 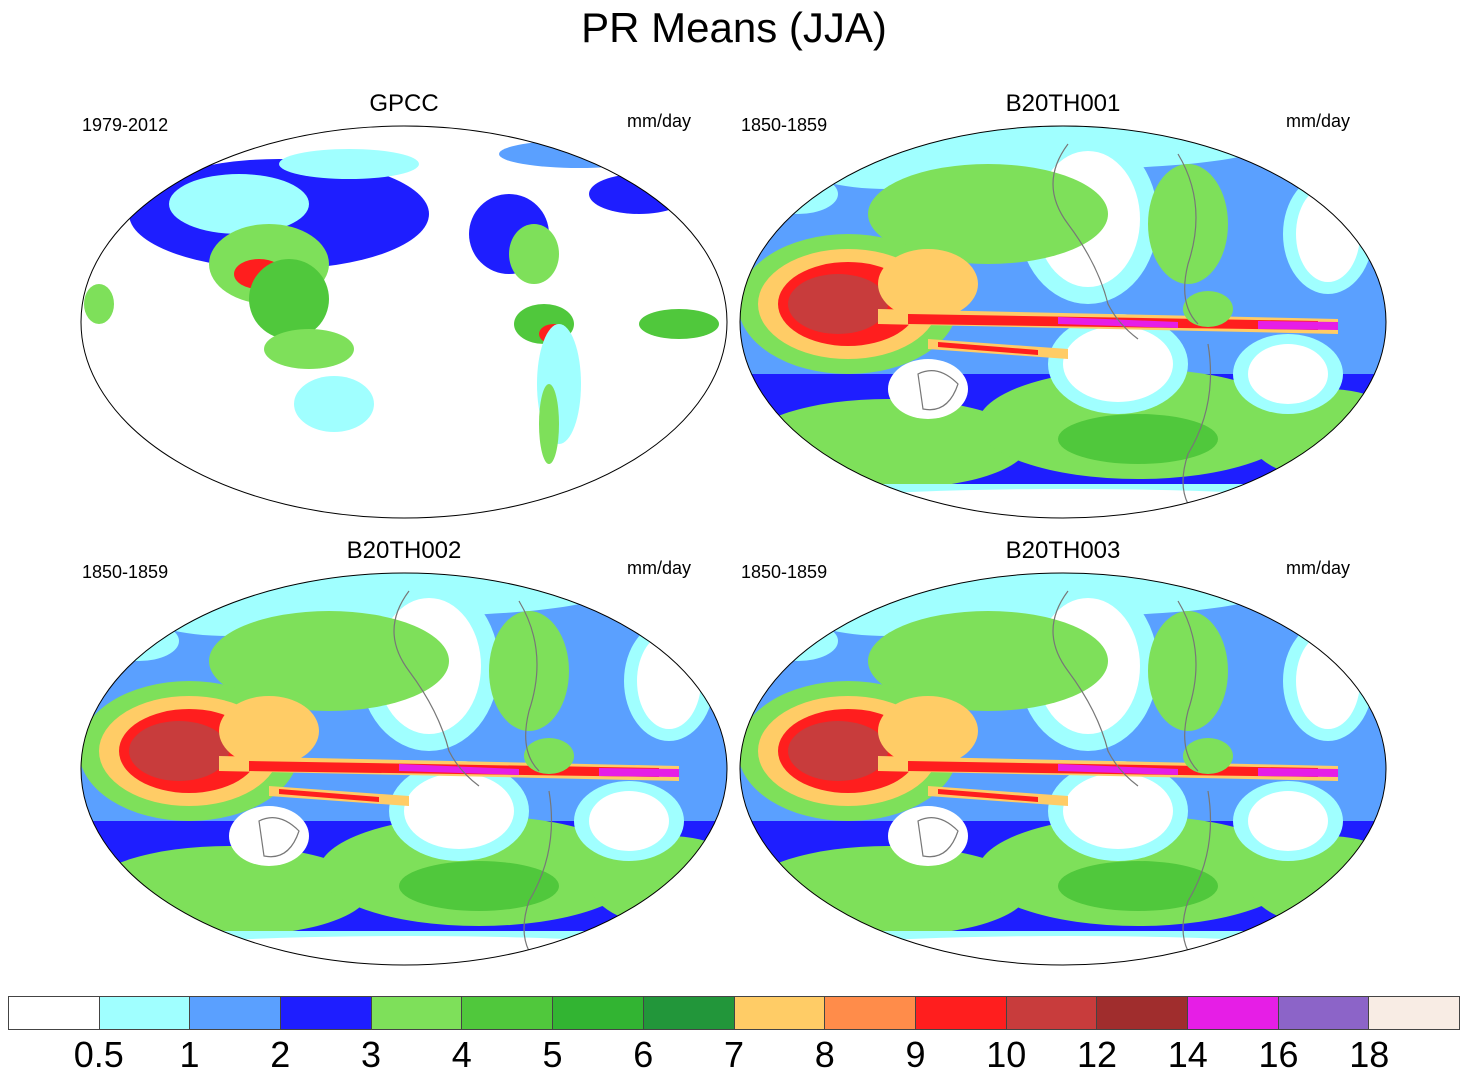 What do you see at coordinates (1006, 1054) in the screenshot?
I see `colorbar-tick-label: 10` at bounding box center [1006, 1054].